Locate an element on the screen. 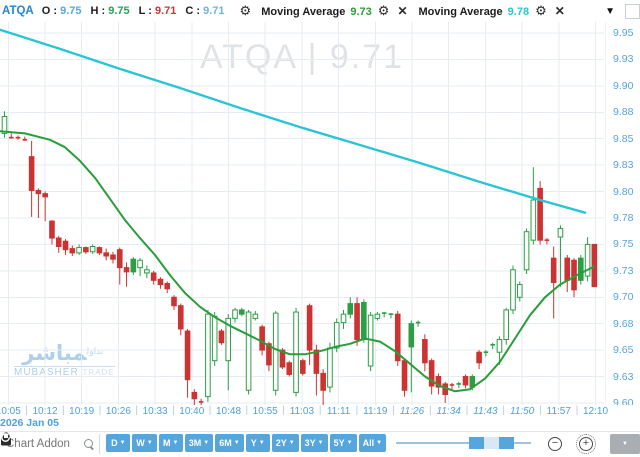 The width and height of the screenshot is (640, 457). chart-addon-search is located at coordinates (50, 444).